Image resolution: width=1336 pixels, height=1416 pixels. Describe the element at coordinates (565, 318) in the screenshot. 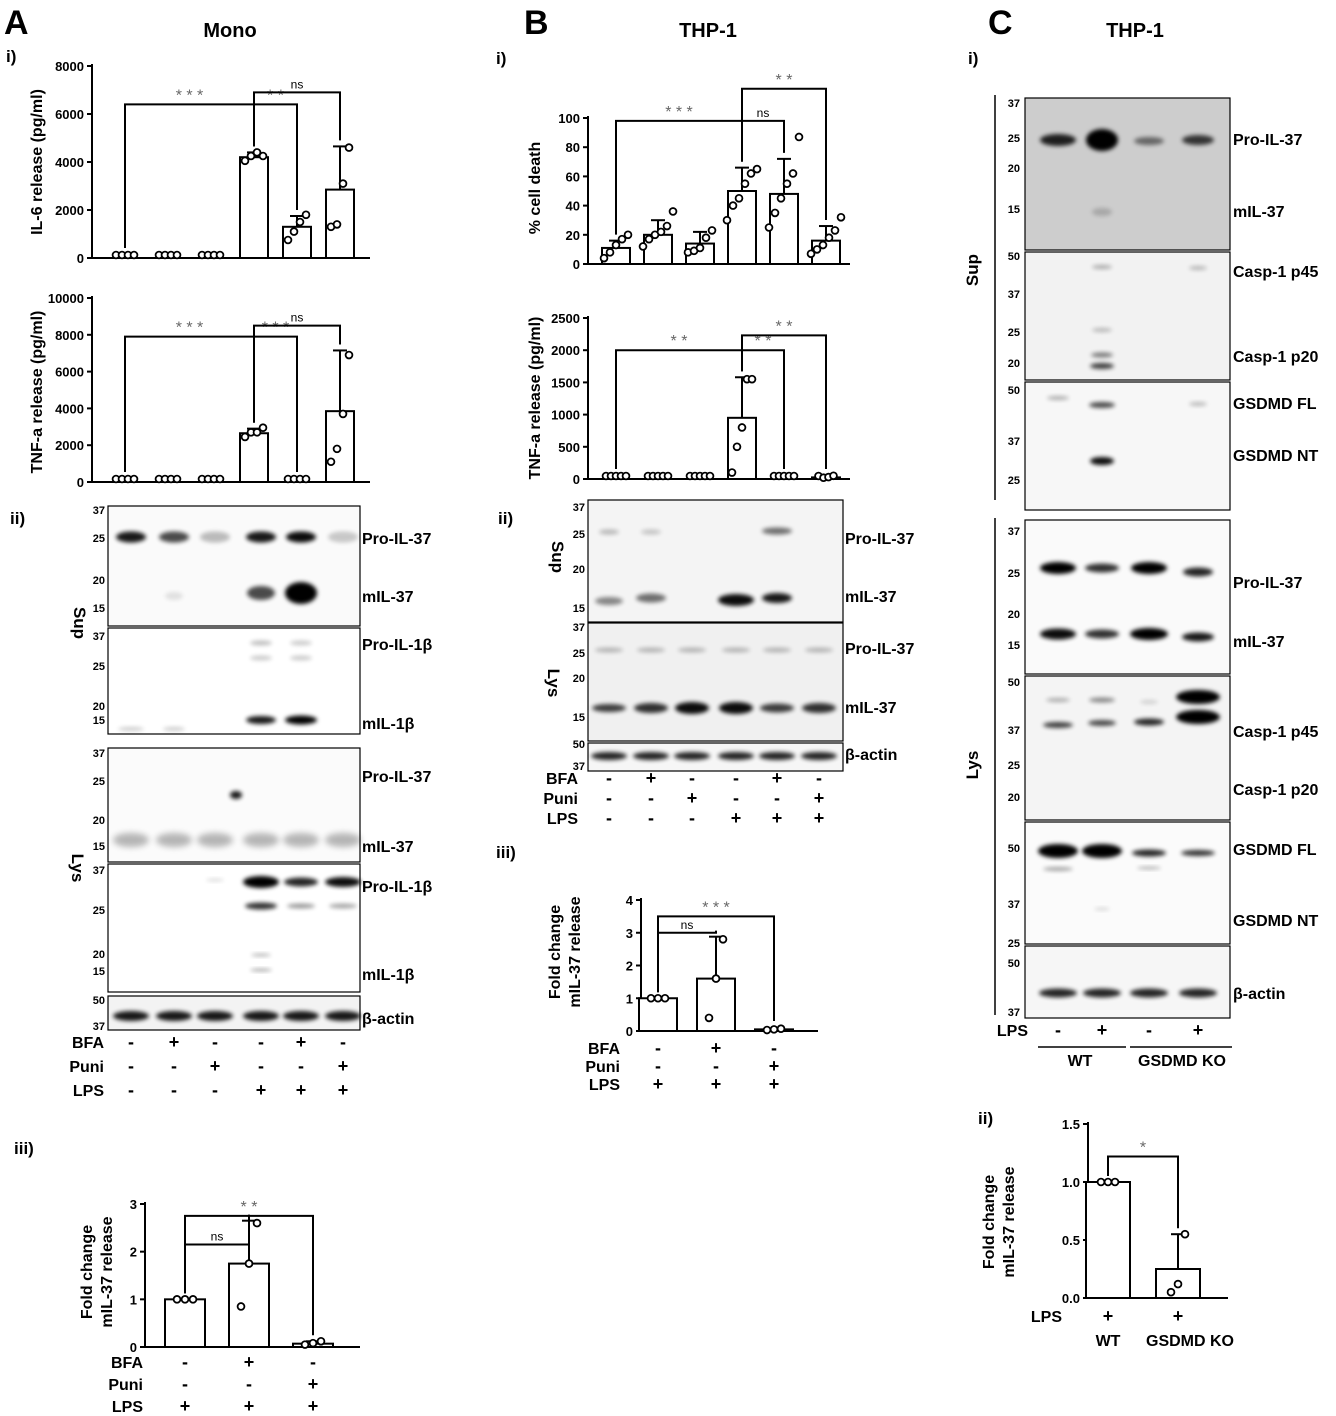

I see `y-tick-label: 2500` at that location.